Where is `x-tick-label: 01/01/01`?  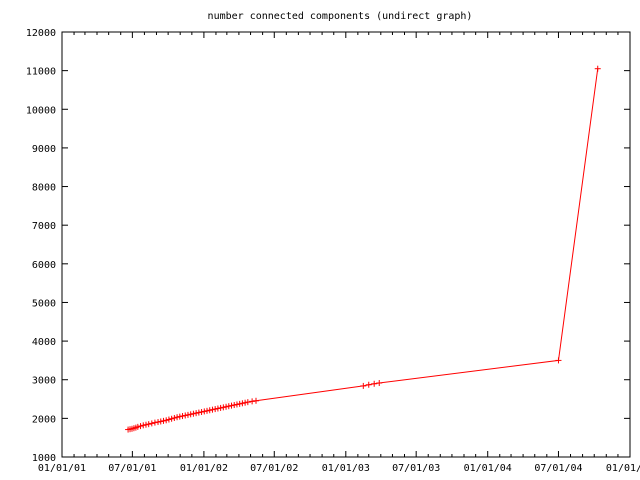
x-tick-label: 01/01/01 is located at coordinates (62, 468).